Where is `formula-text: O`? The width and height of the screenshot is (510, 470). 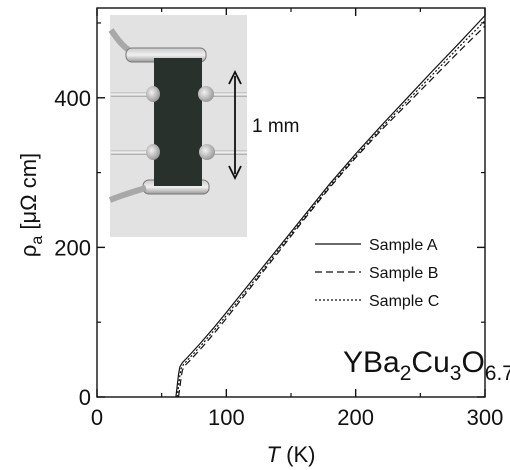 formula-text: O is located at coordinates (472, 362).